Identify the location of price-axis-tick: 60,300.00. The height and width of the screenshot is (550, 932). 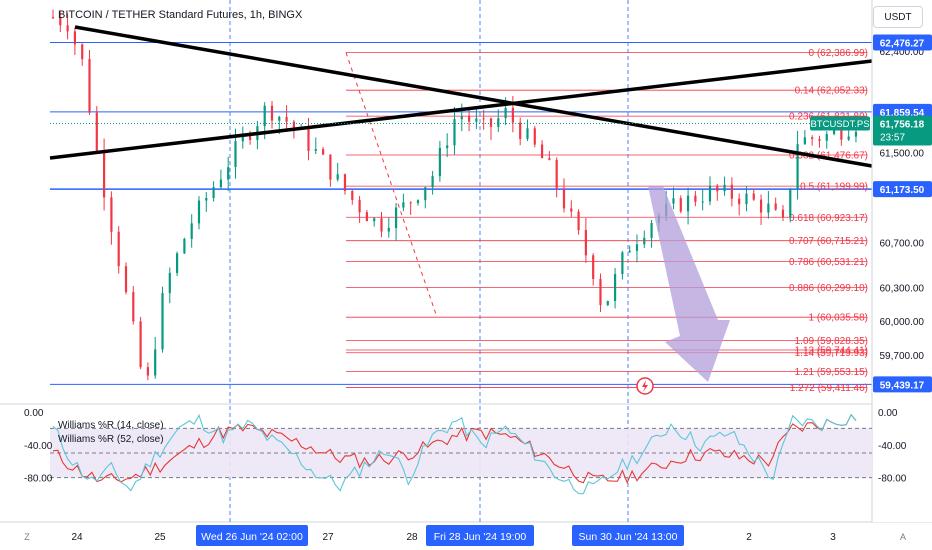
(902, 288).